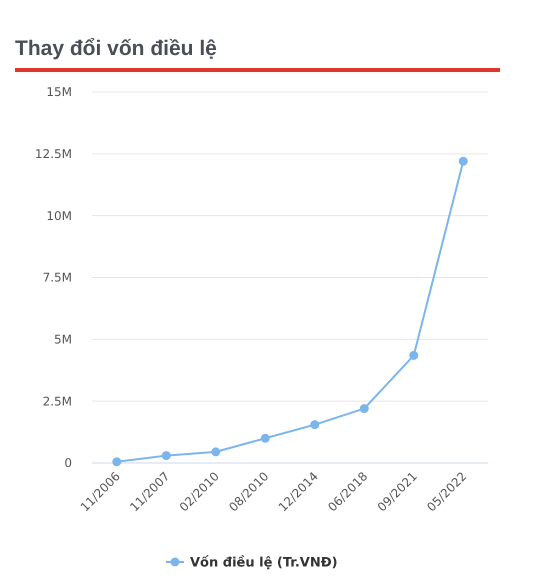  I want to click on y-tick-label: 2.5M, so click(57, 401).